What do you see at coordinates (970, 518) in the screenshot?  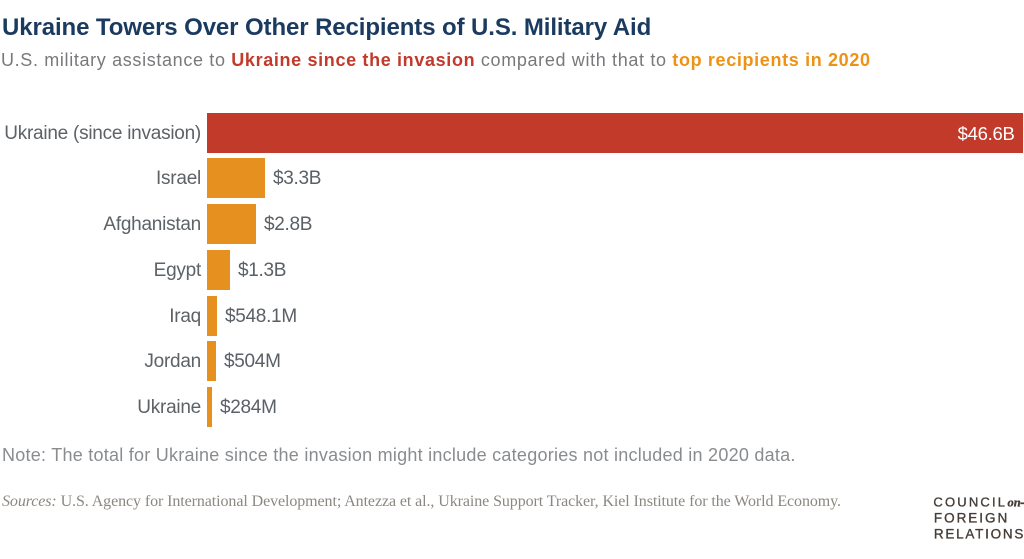 I see `svg-text: FOREIGN` at bounding box center [970, 518].